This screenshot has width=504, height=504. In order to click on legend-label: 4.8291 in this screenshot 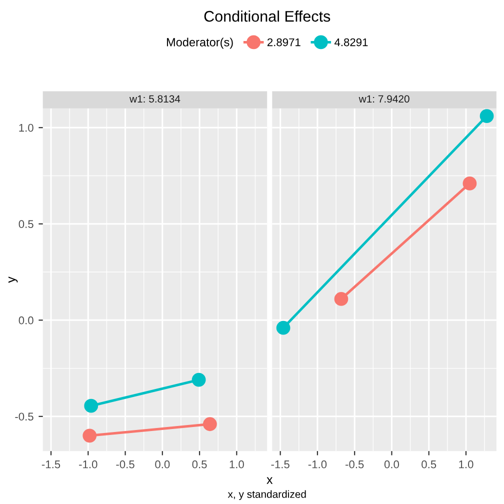, I will do `click(351, 42)`.